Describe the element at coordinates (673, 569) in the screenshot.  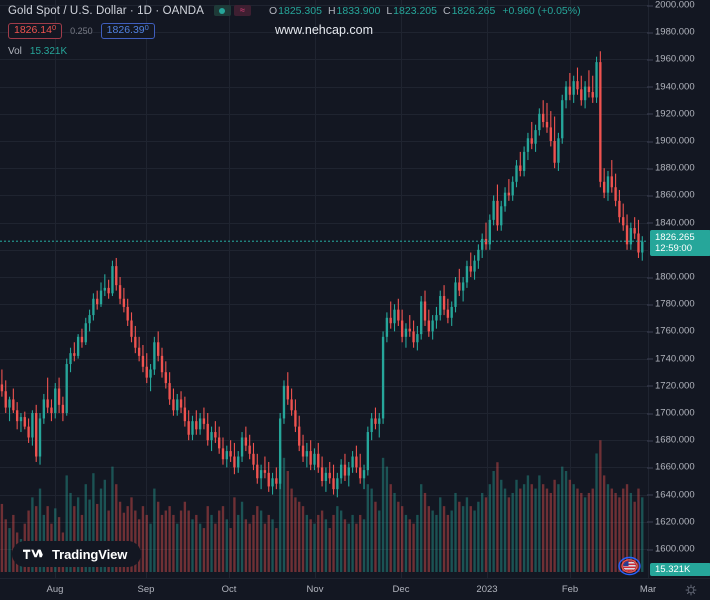
I see `volume-tag-value: 15.321K` at that location.